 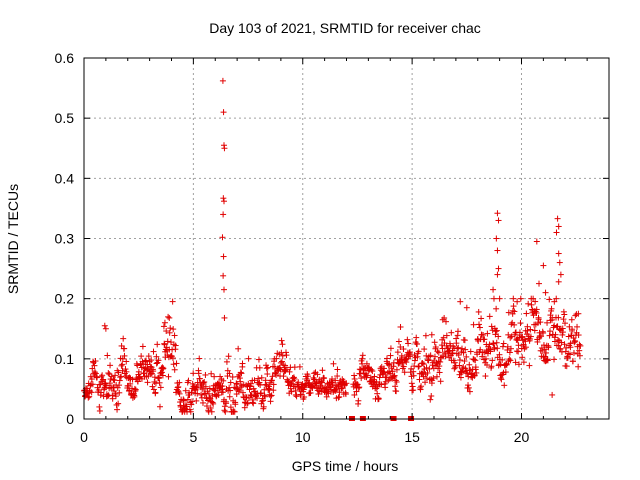 I want to click on x-tick-label: 0, so click(x=84, y=437).